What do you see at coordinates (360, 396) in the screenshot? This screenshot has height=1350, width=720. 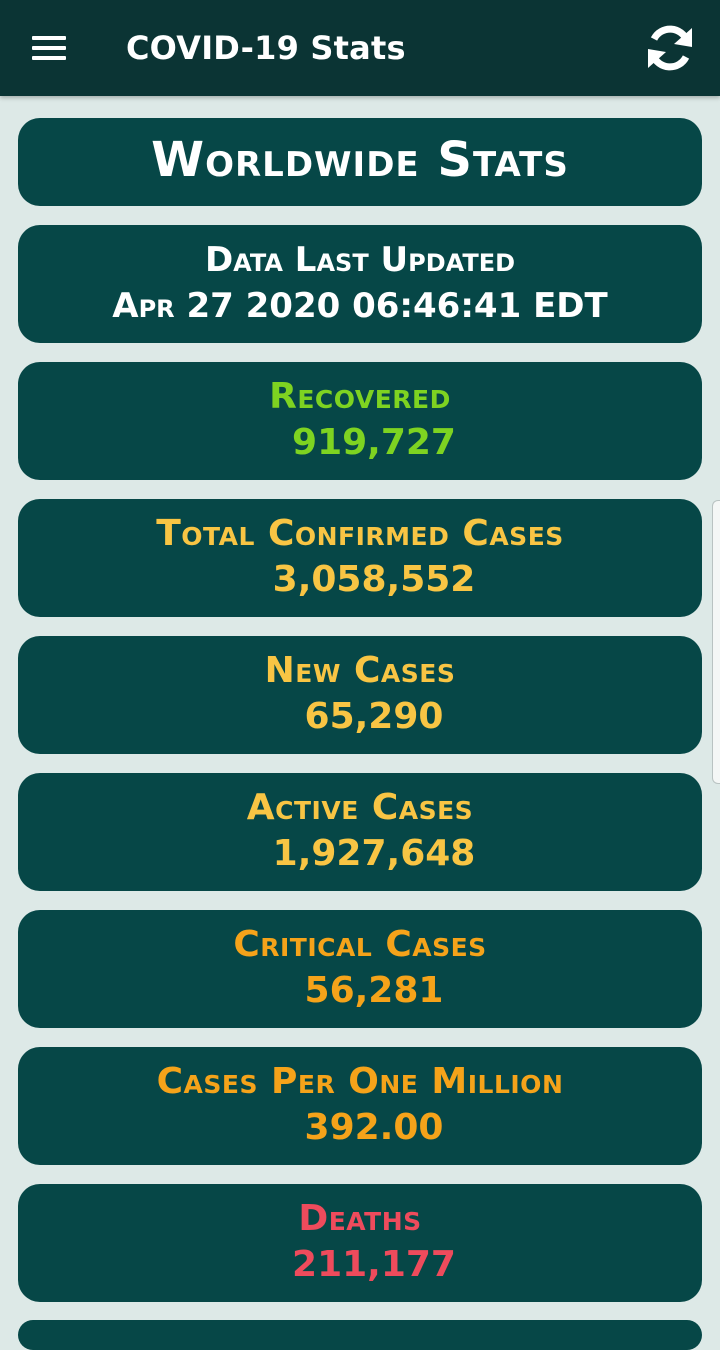 I see `stat-label: Recovered` at bounding box center [360, 396].